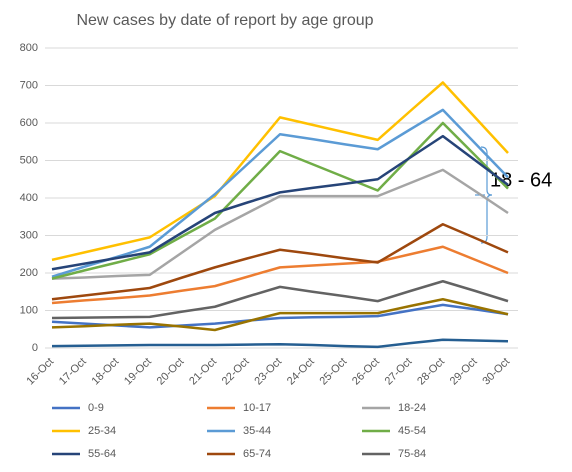 The height and width of the screenshot is (472, 572). What do you see at coordinates (29, 273) in the screenshot?
I see `y-tick-label: 200` at bounding box center [29, 273].